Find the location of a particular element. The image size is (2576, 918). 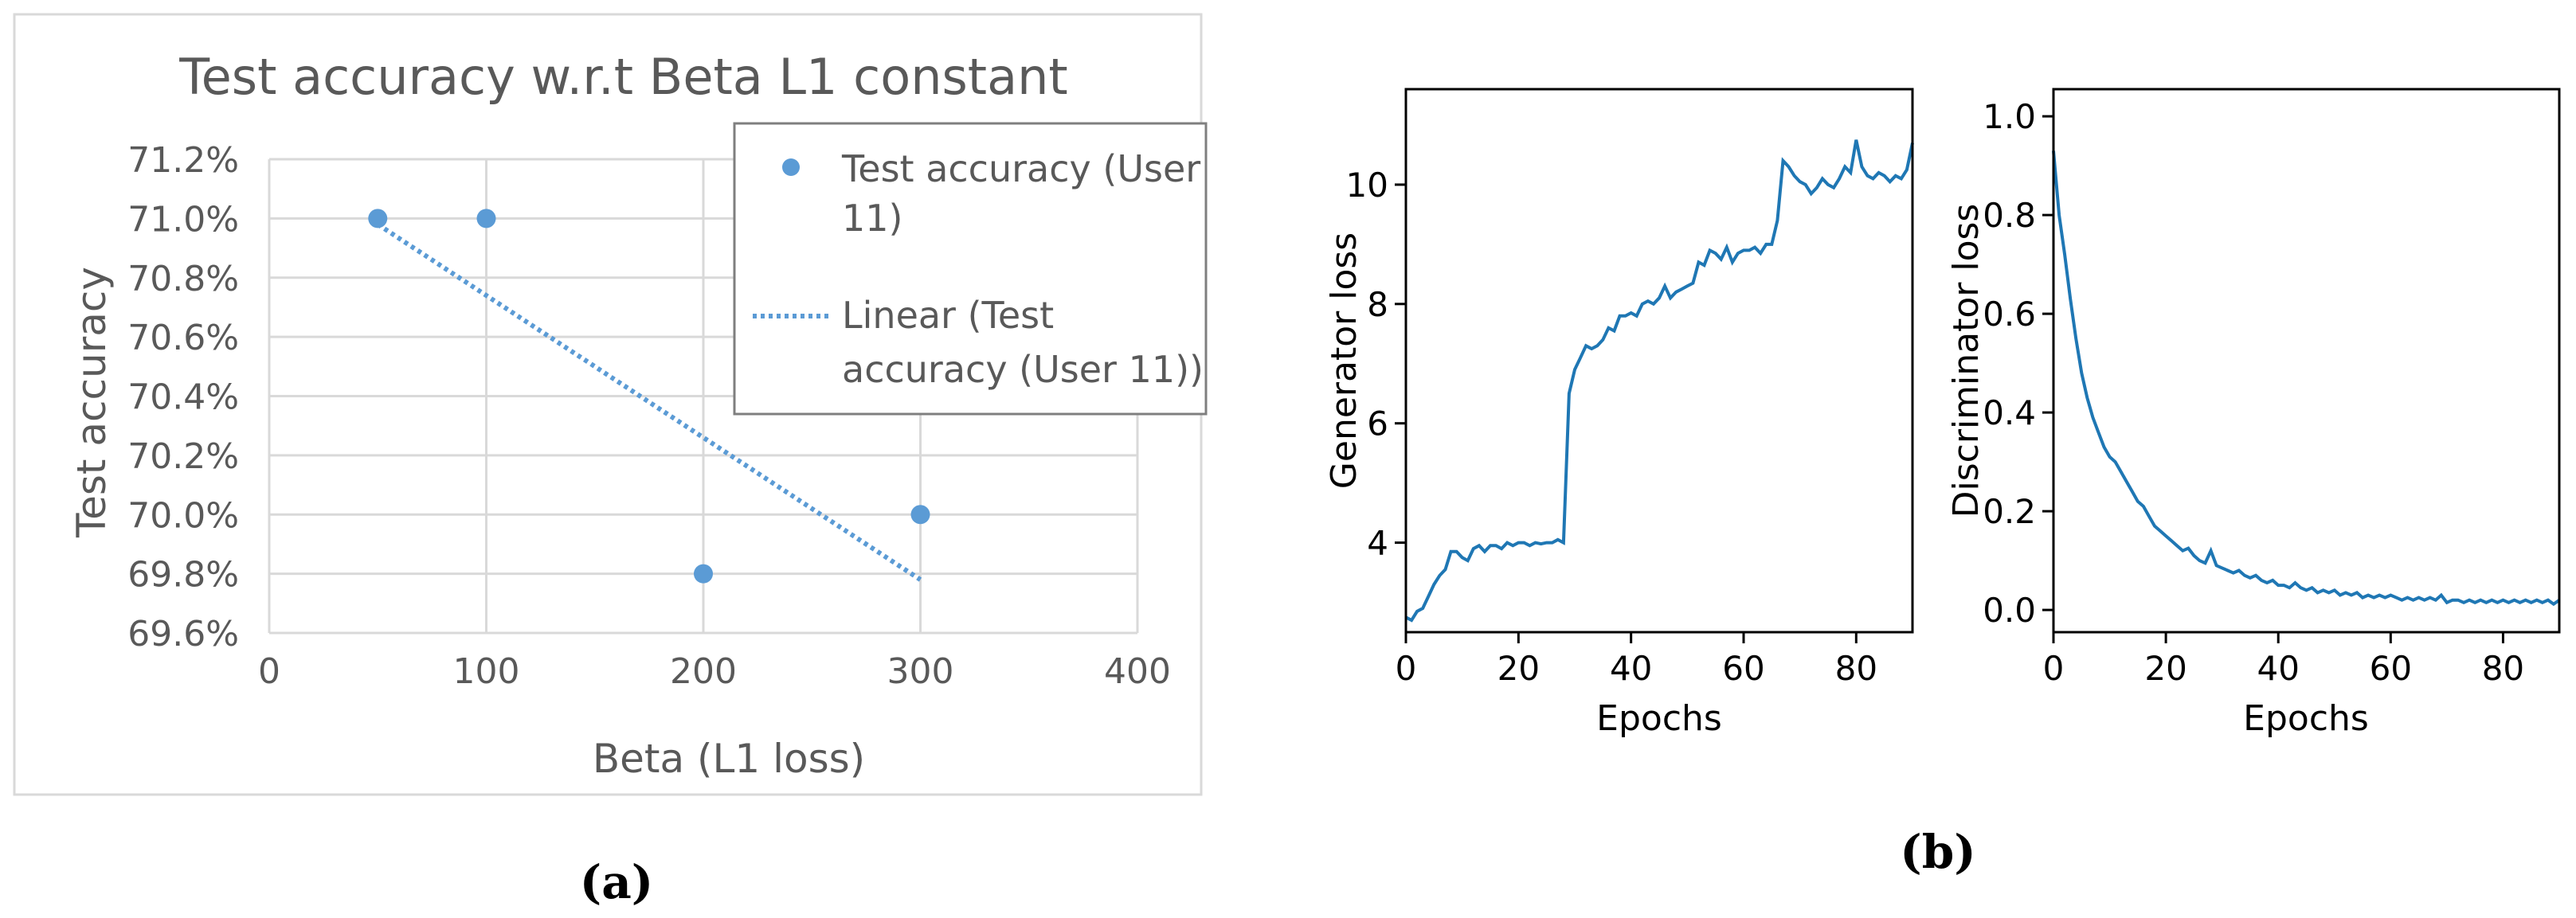

y-tick-label: 0.2 is located at coordinates (2009, 511).